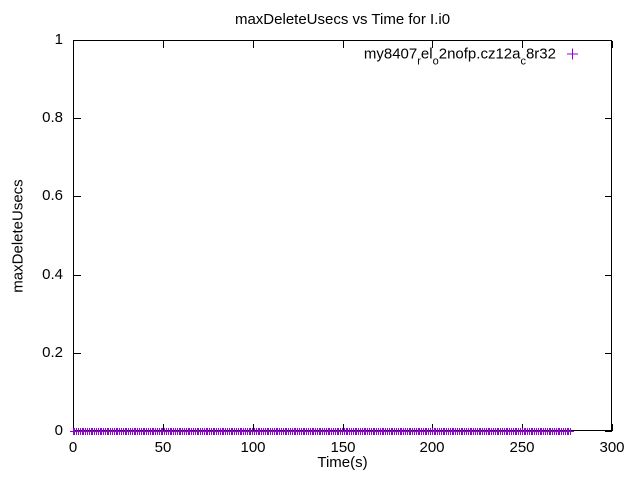 This screenshot has height=480, width=640. Describe the element at coordinates (432, 447) in the screenshot. I see `x-tick-label: 200` at that location.